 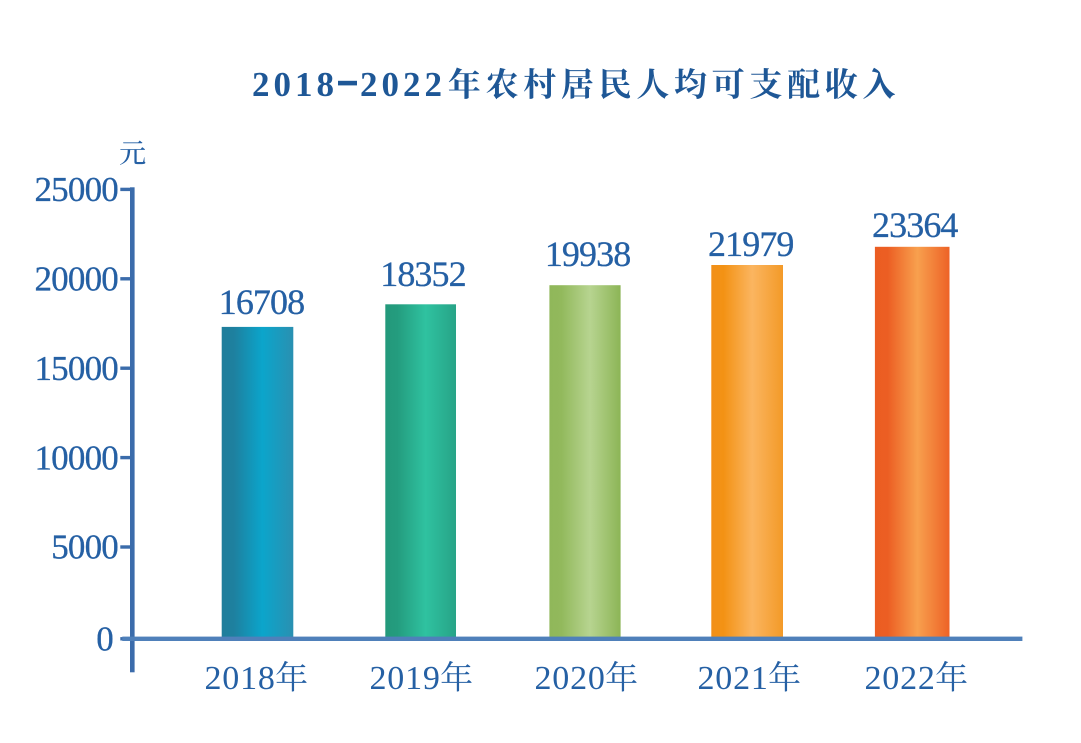 I want to click on svg-text: 16708, so click(x=262, y=302).